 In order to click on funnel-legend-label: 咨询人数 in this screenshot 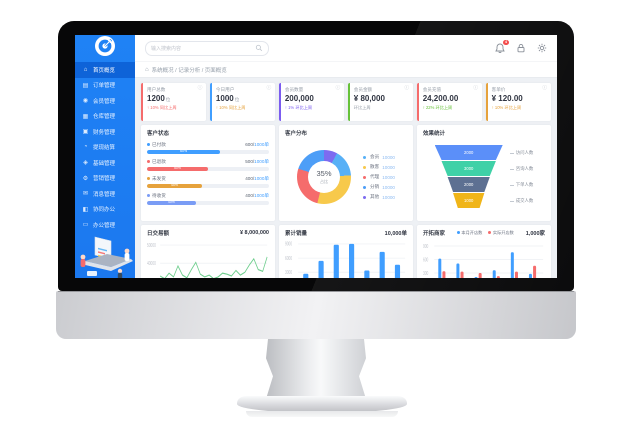, I will do `click(524, 168)`.